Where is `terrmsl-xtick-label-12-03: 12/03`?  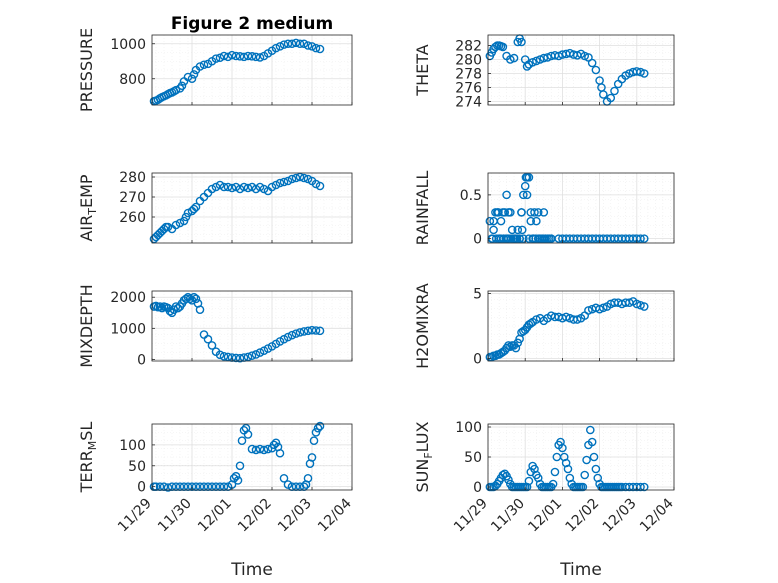 terrmsl-xtick-label-12-03: 12/03 is located at coordinates (295, 516).